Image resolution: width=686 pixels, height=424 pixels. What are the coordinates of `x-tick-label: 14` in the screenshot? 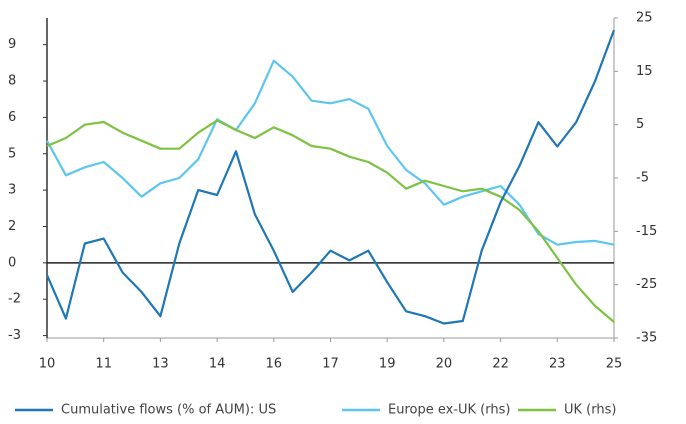 It's located at (217, 364).